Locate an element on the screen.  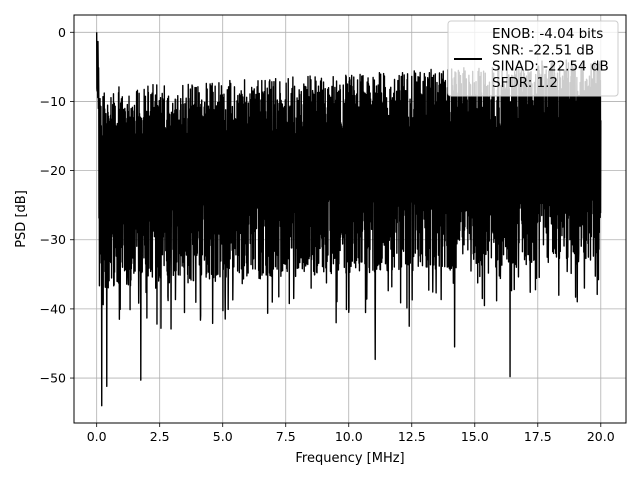
y-axis-label: PSD [dB] is located at coordinates (21, 219).